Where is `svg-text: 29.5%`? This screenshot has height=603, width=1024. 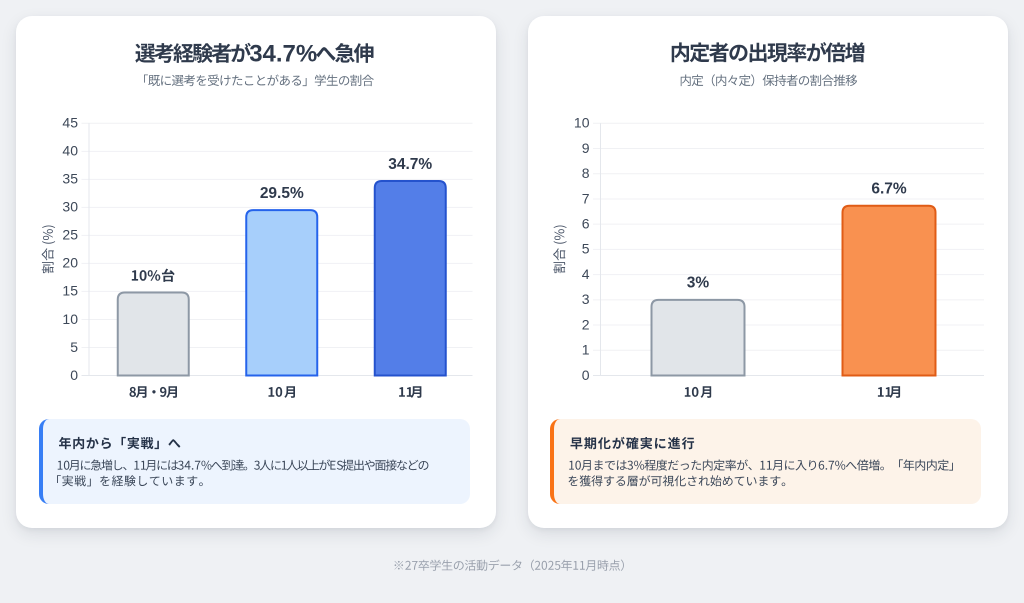
svg-text: 29.5% is located at coordinates (282, 193).